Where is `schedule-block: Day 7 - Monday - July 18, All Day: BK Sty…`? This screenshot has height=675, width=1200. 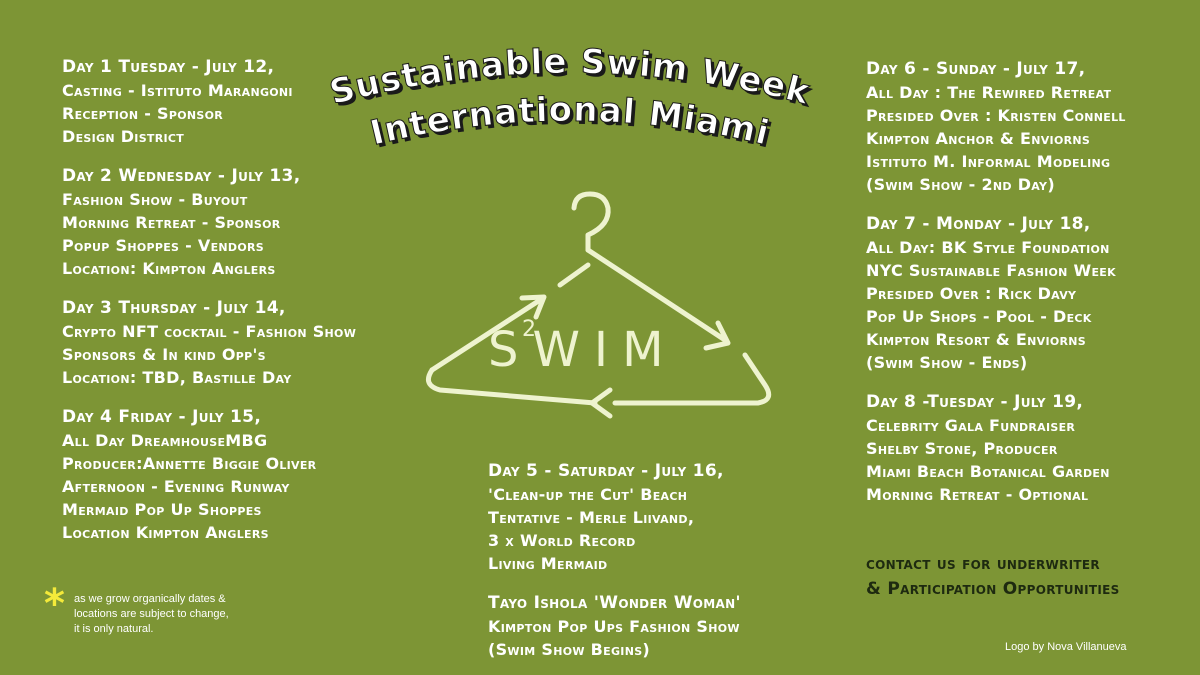
schedule-block: Day 7 - Monday - July 18, All Day: BK Sty… is located at coordinates (996, 293).